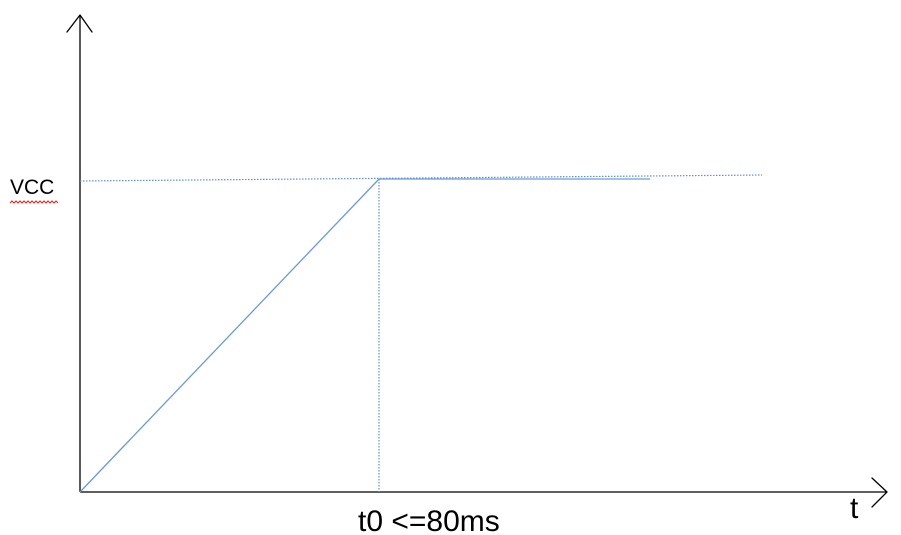 This screenshot has height=535, width=901. What do you see at coordinates (854, 508) in the screenshot?
I see `x-axis-label: t` at bounding box center [854, 508].